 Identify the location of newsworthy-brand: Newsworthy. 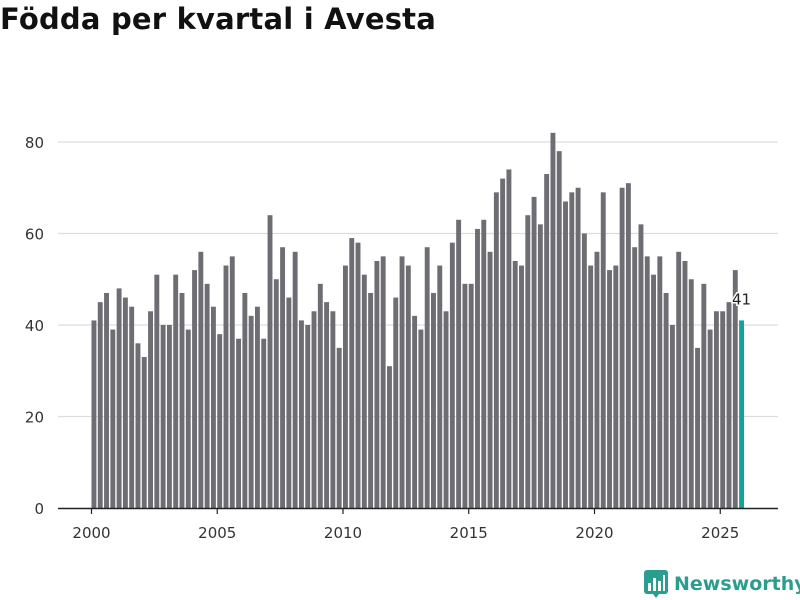
(722, 584).